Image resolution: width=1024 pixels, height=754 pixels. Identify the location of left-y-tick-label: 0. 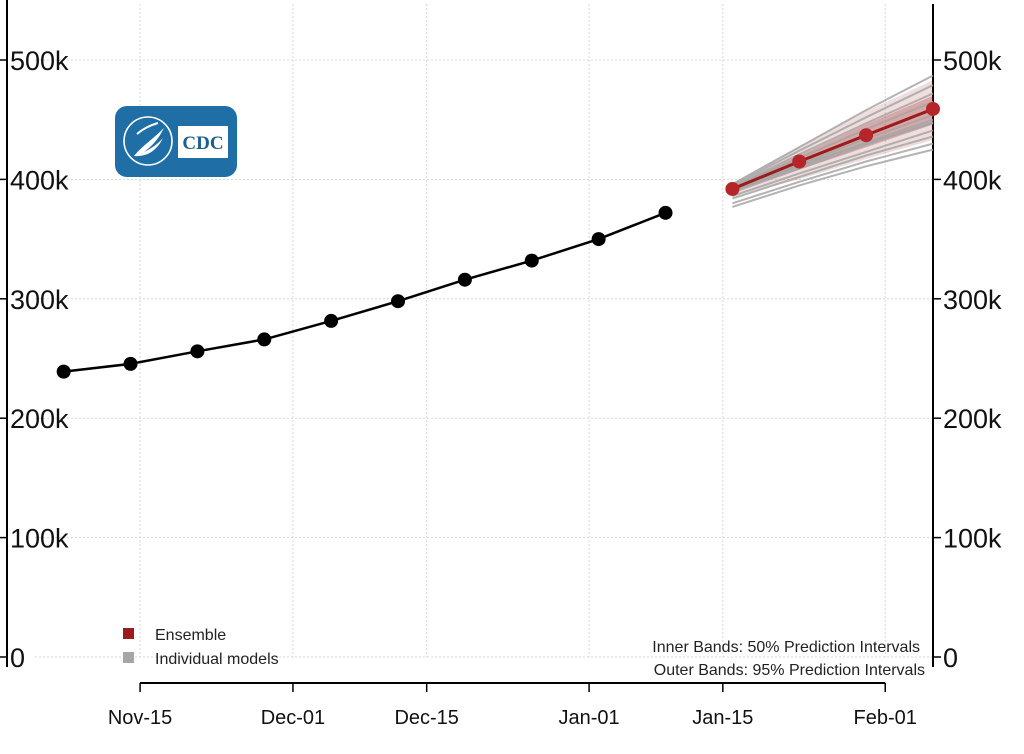
(17, 658).